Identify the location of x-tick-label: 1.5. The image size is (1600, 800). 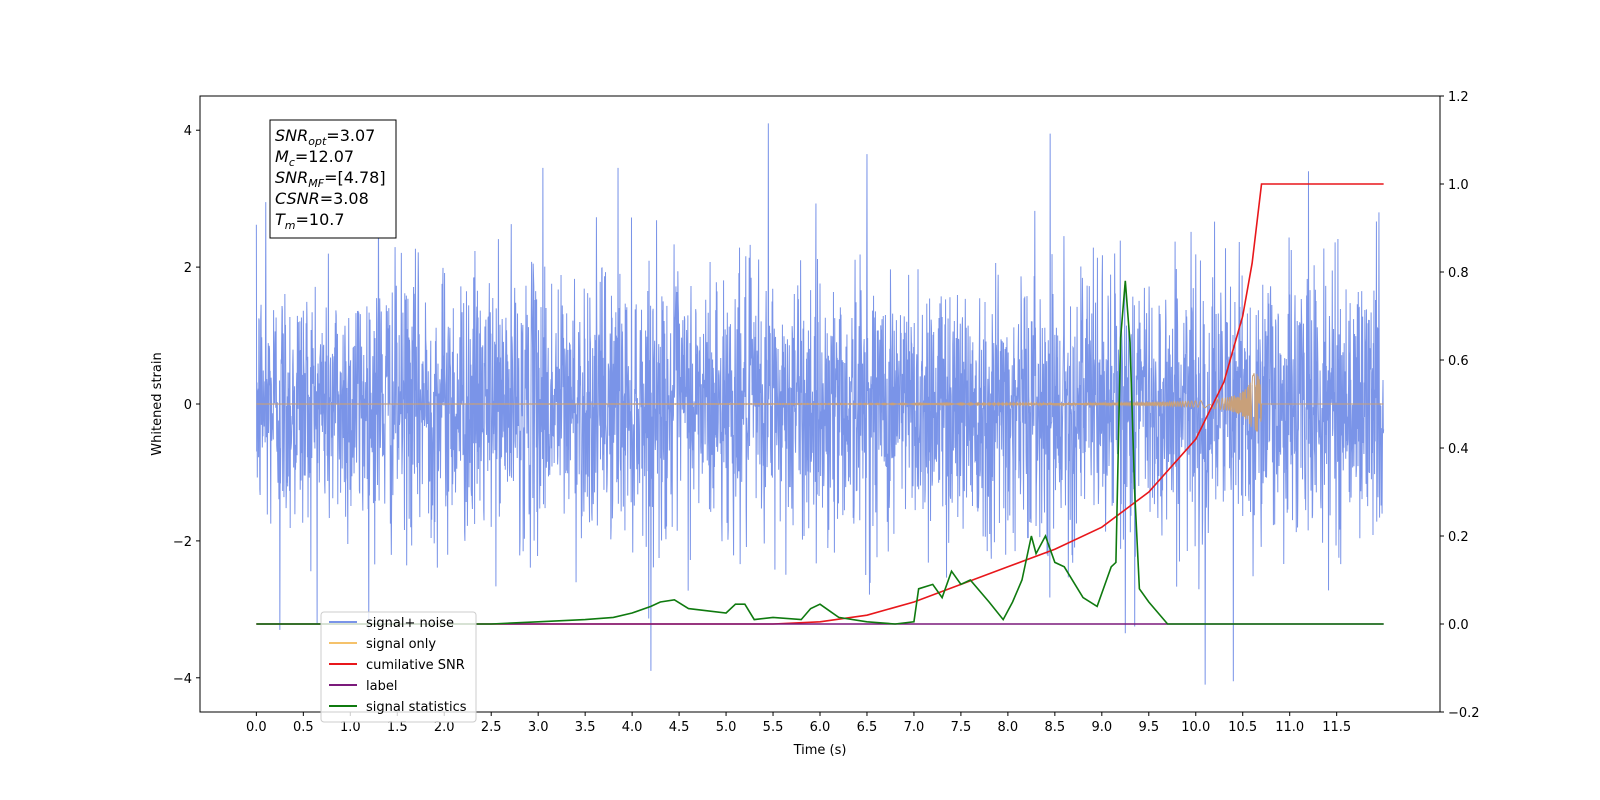
(397, 727).